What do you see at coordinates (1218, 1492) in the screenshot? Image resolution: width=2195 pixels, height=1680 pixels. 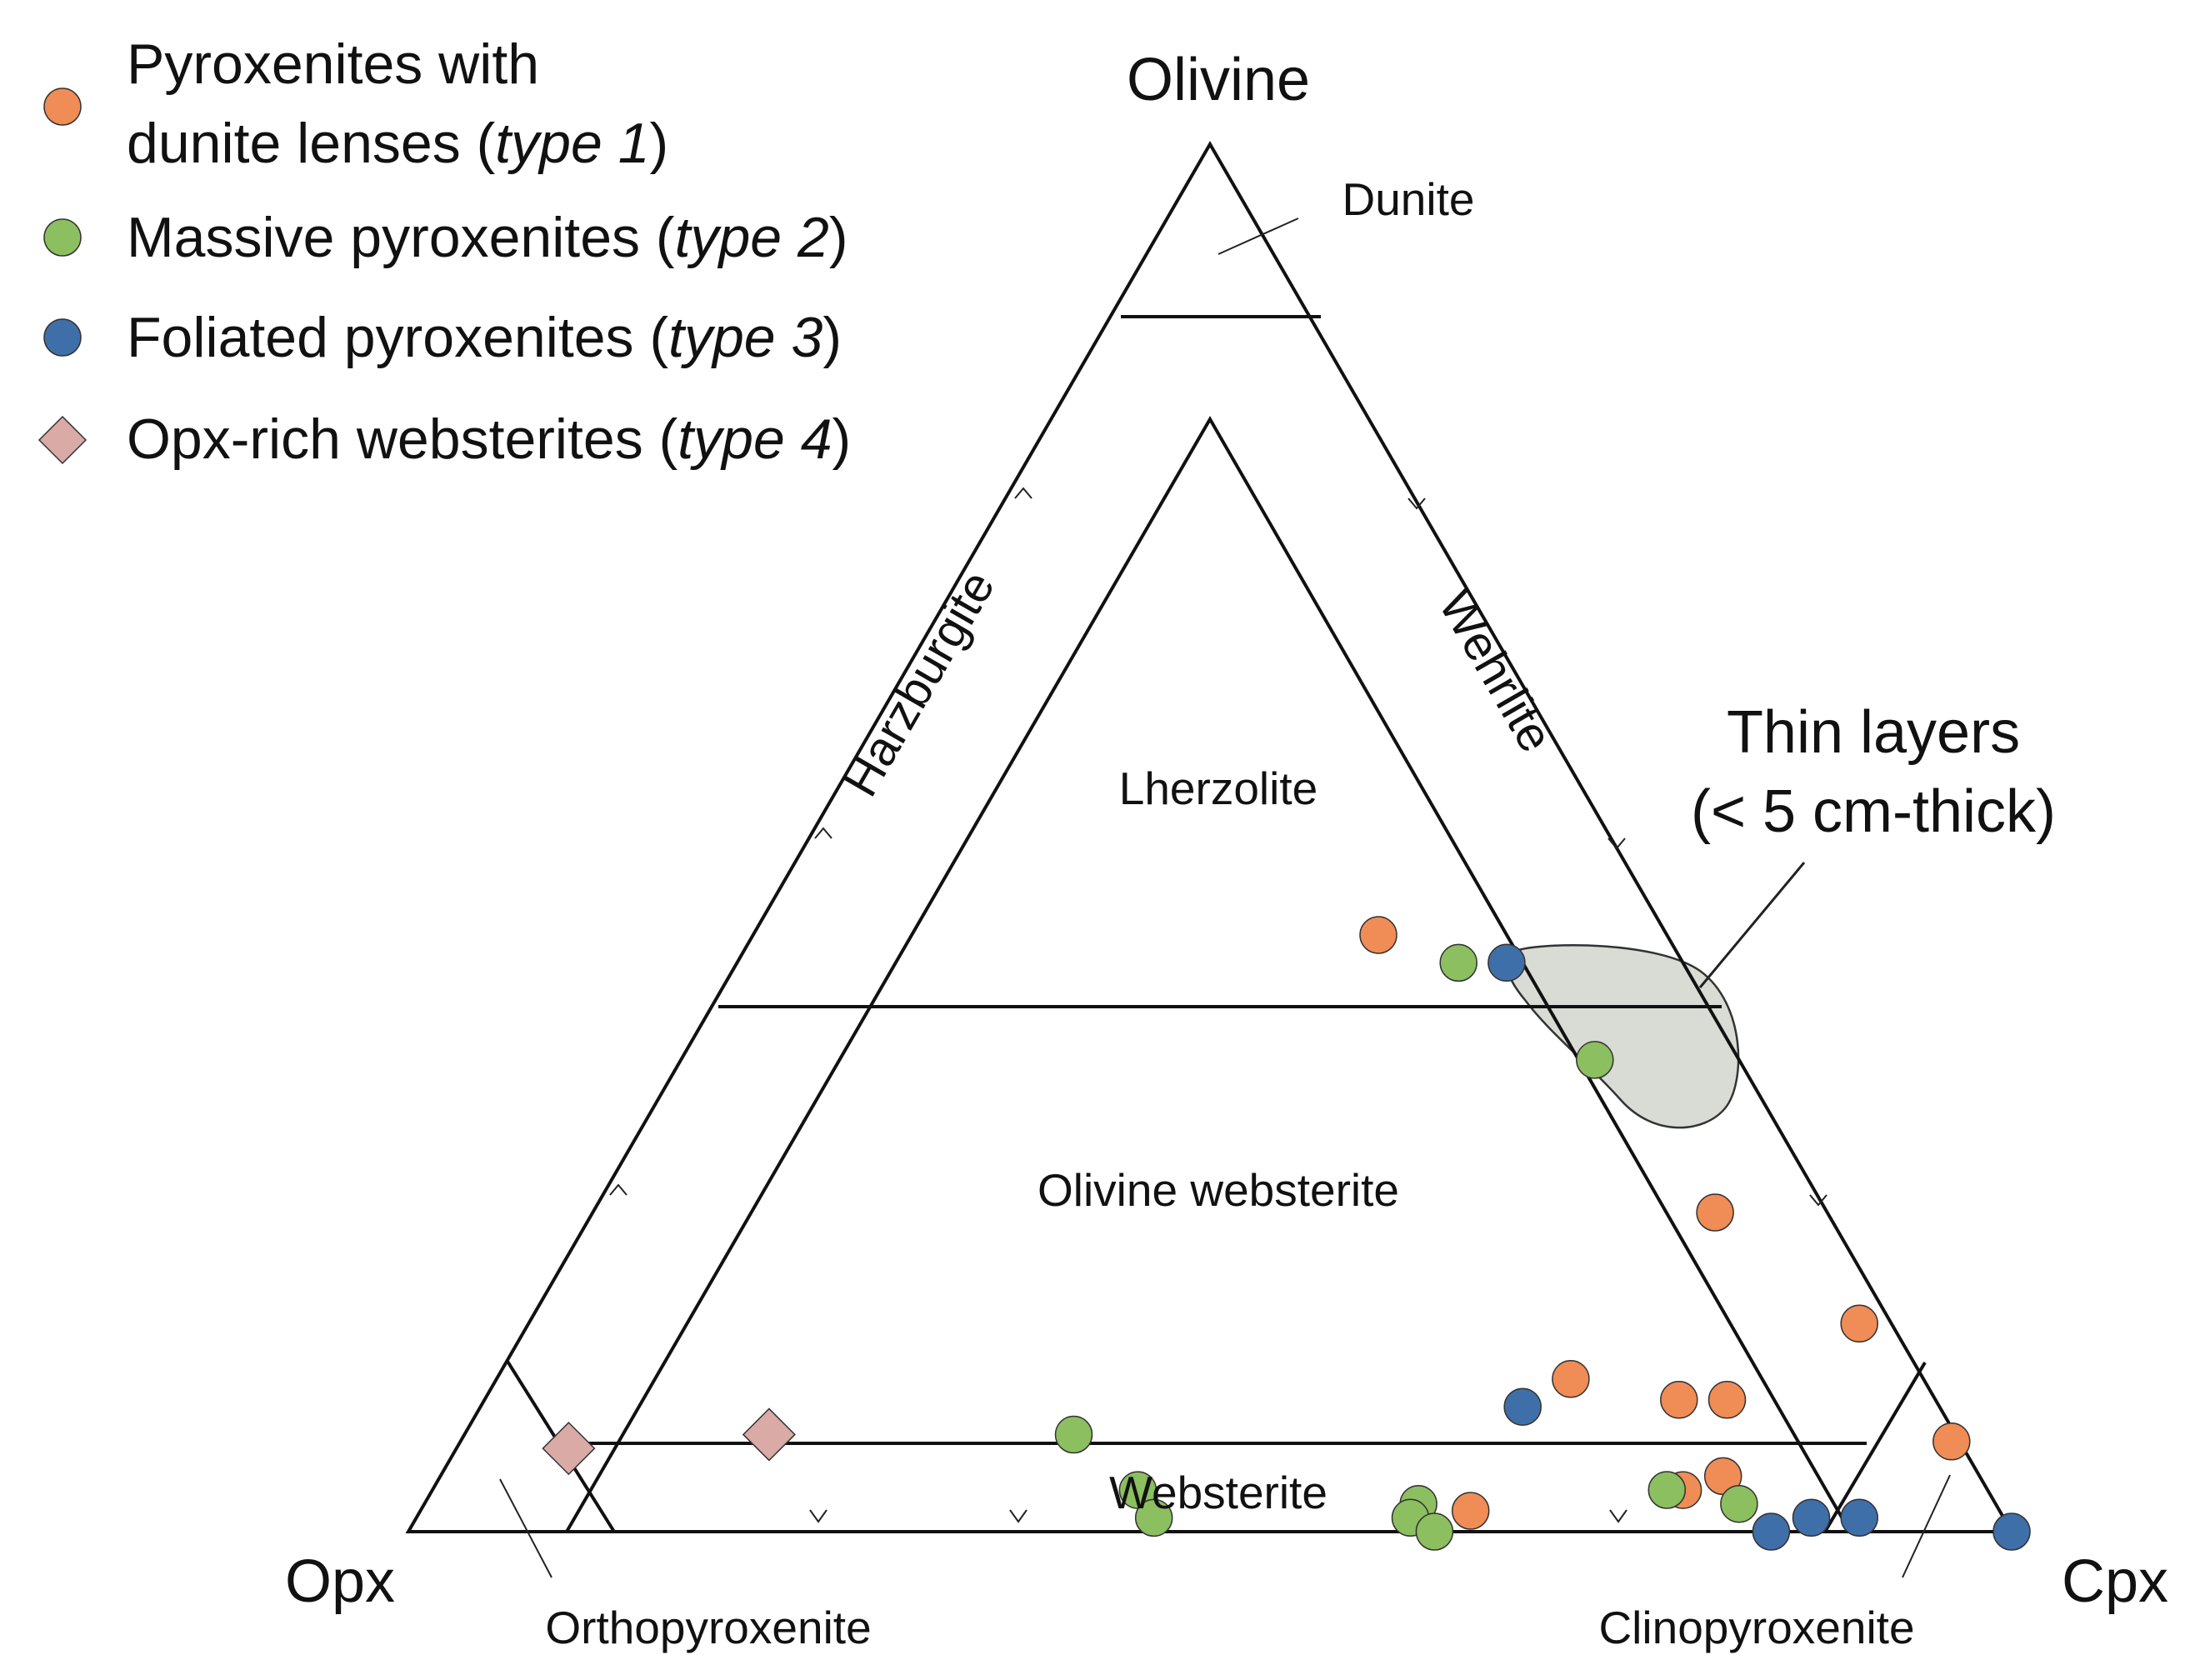 I see `field-label-websterite: Websterite` at bounding box center [1218, 1492].